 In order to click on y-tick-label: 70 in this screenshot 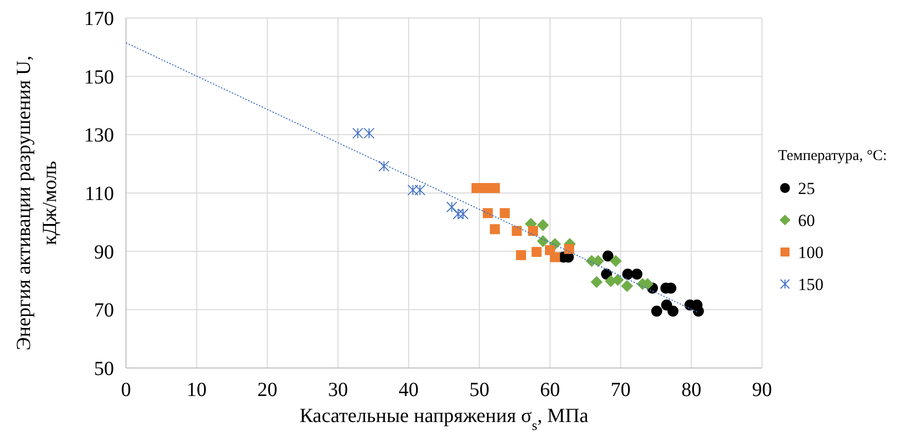, I will do `click(104, 311)`.